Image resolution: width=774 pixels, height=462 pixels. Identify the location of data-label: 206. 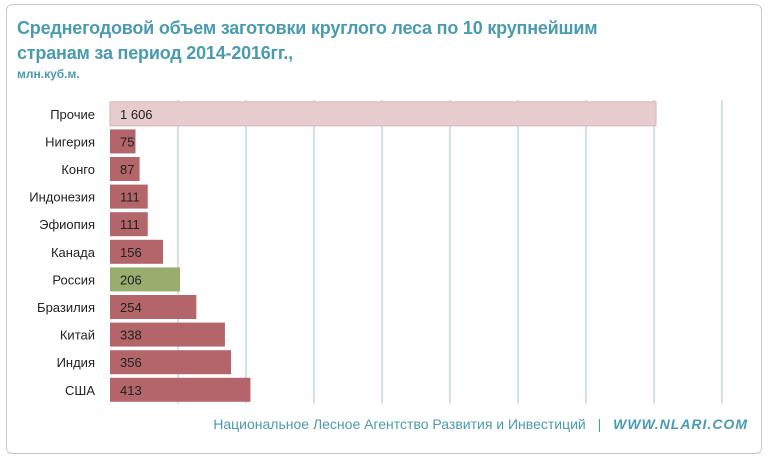
(131, 279).